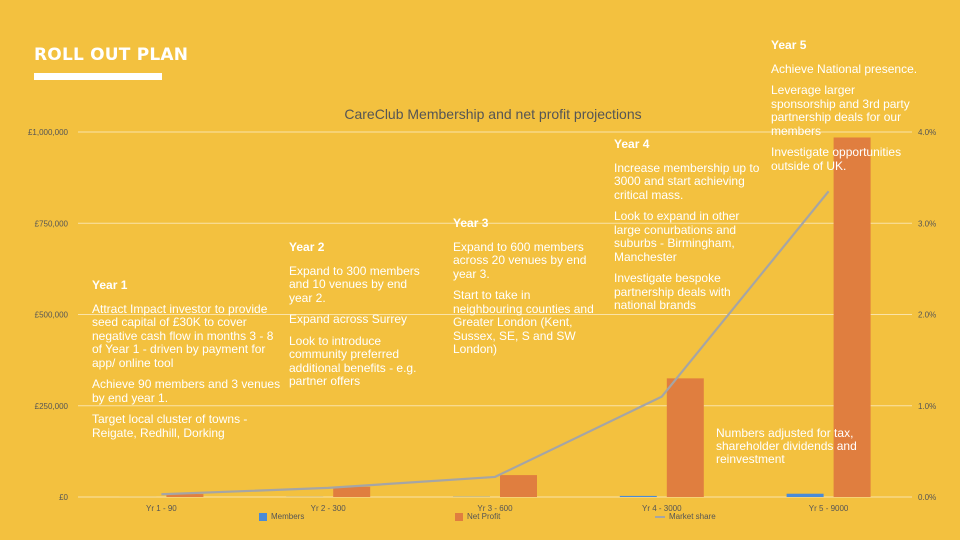 The width and height of the screenshot is (960, 540). Describe the element at coordinates (52, 406) in the screenshot. I see `y-tick-label: £250,000` at that location.